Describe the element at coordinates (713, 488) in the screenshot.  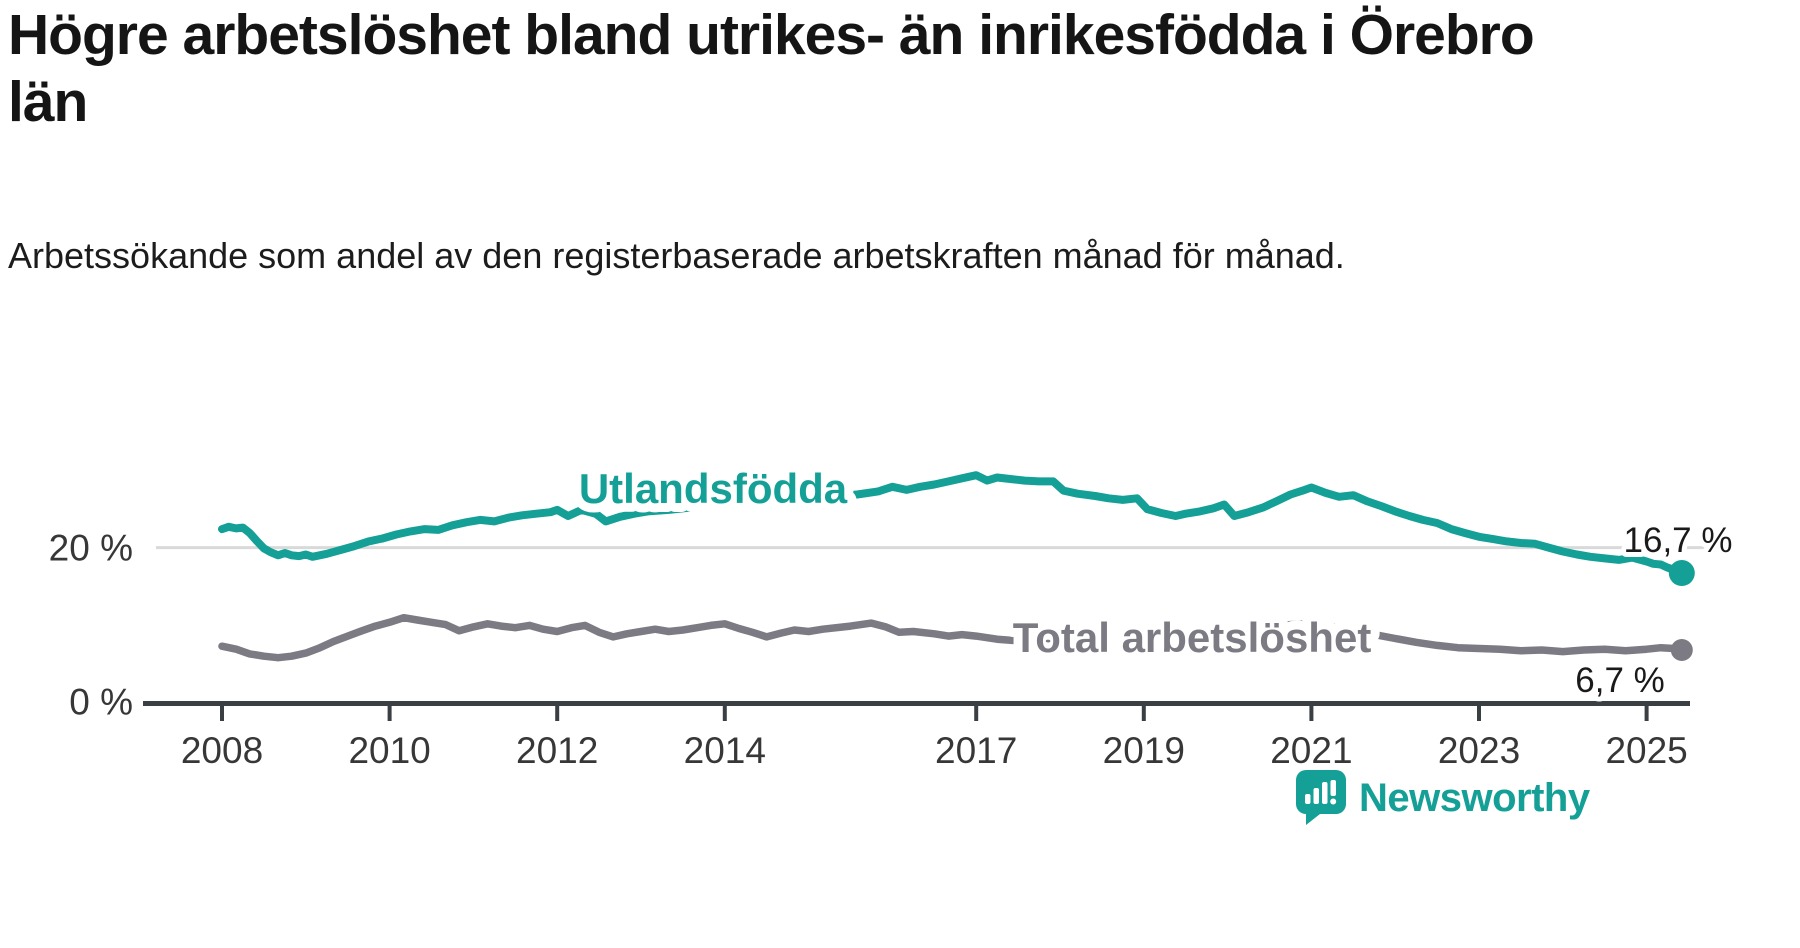
I see `series-label-utlandsfodda: Utlandsfödda` at that location.